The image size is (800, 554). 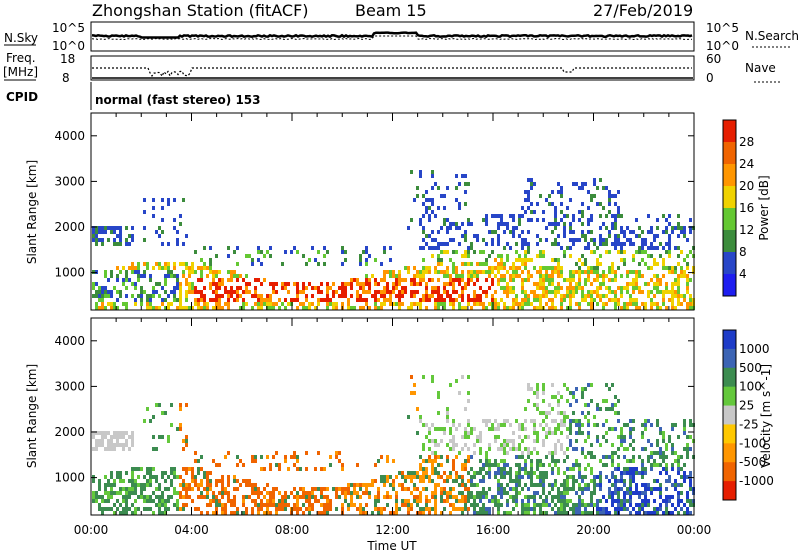 What do you see at coordinates (392, 38) in the screenshot?
I see `nsearch-series-line` at bounding box center [392, 38].